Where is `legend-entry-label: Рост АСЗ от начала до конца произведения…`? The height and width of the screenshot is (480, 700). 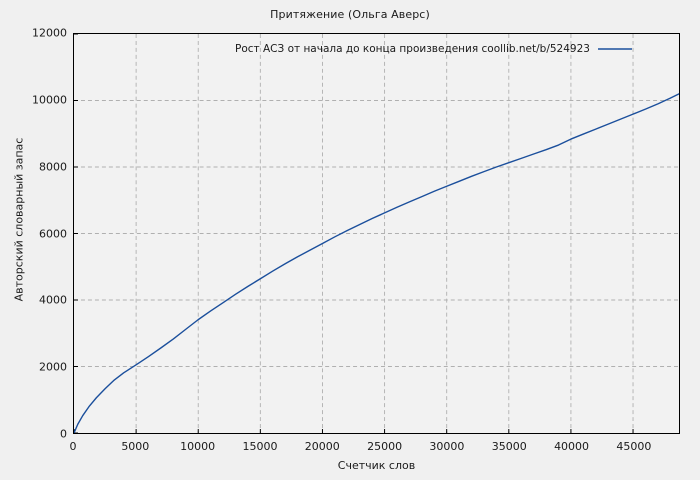
legend-entry-label: Рост АСЗ от начала до конца произведения… is located at coordinates (412, 48).